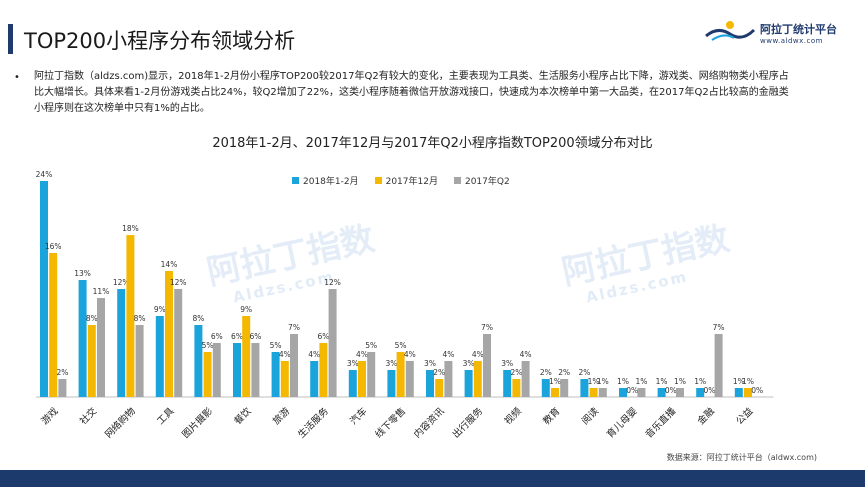  What do you see at coordinates (313, 423) in the screenshot?
I see `x-tick-label: 生活服务` at bounding box center [313, 423].